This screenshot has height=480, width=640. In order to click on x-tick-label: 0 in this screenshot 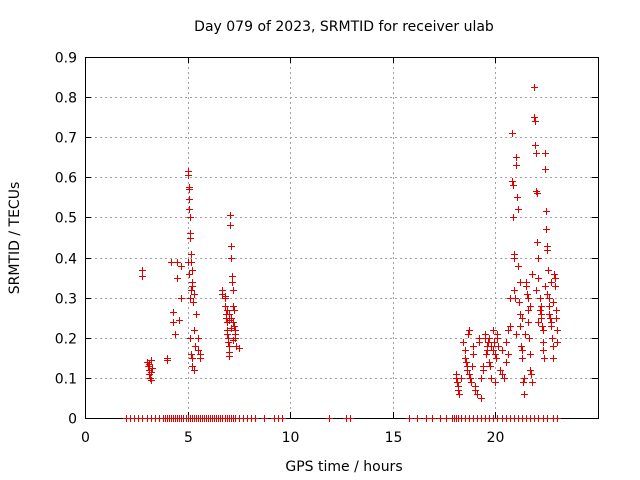, I will do `click(85, 438)`.